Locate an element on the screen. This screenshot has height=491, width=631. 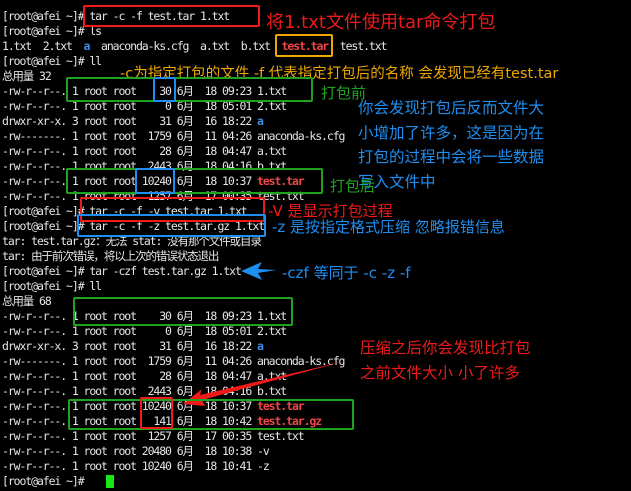
note-line: 你会发现打包后反而文件大 is located at coordinates (451, 108).